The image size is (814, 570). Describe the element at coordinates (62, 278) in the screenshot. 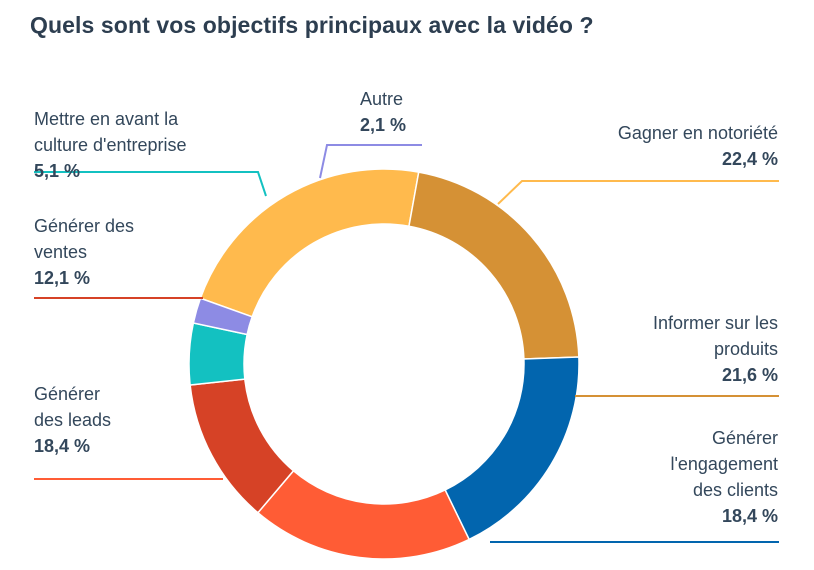

I see `slice-value: 12,1 %` at that location.